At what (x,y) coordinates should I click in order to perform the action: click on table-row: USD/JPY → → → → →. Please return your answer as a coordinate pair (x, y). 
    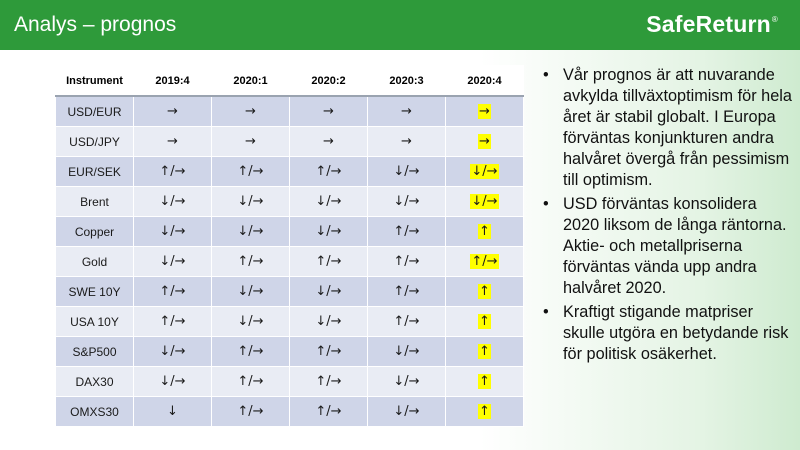
    Looking at the image, I should click on (289, 141).